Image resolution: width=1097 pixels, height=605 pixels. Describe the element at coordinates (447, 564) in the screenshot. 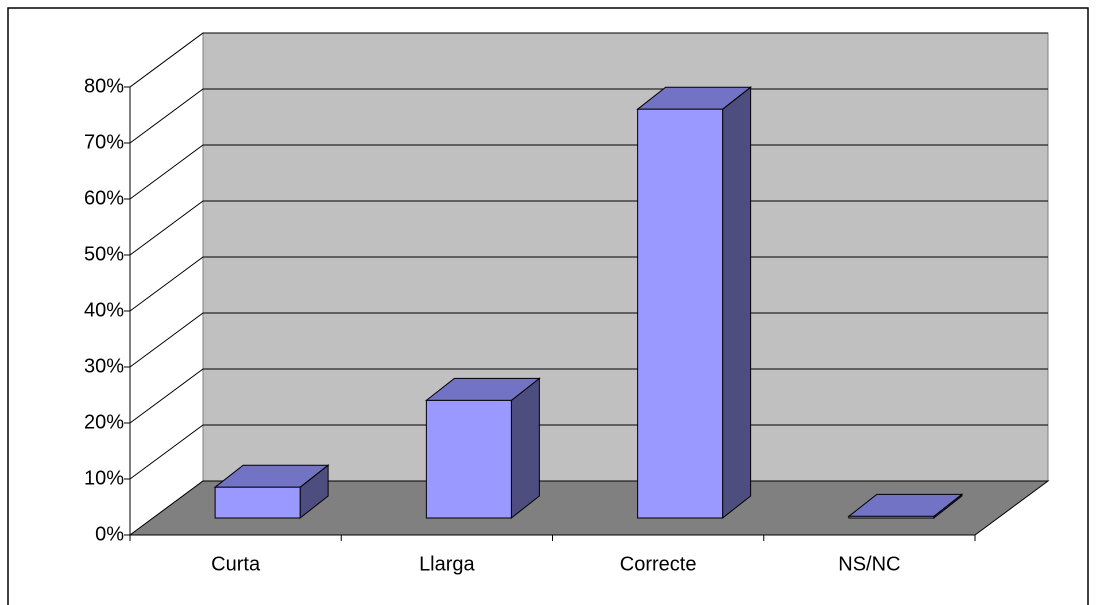

I see `x-tick-label: Llarga` at that location.